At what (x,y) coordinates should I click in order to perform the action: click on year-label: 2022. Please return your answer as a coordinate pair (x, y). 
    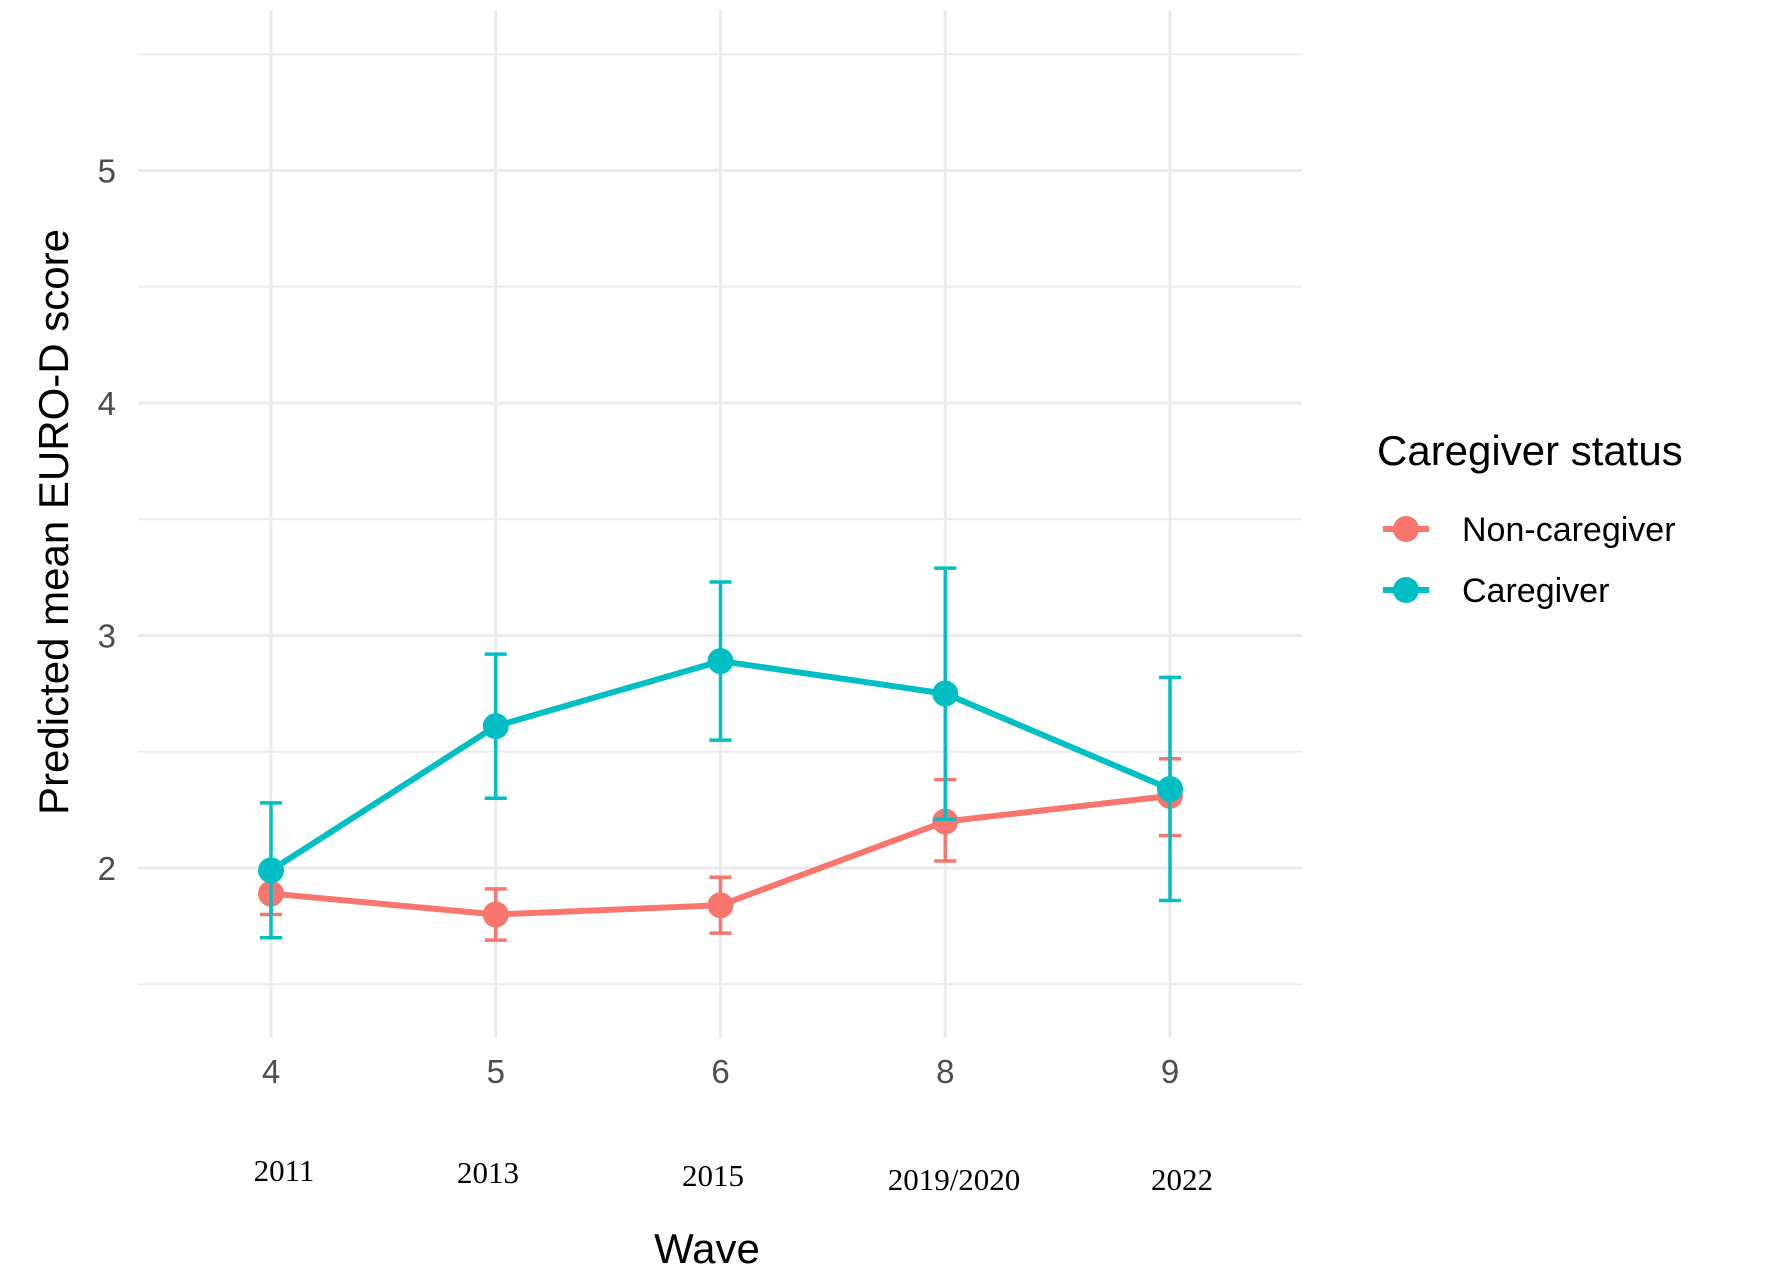
    Looking at the image, I should click on (1182, 1179).